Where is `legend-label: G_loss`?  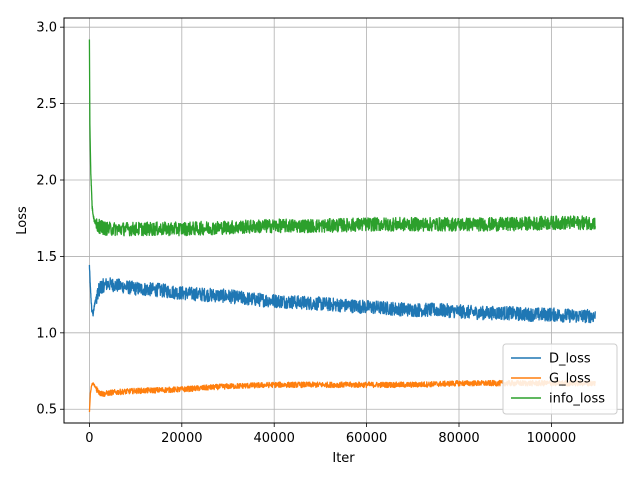 legend-label: G_loss is located at coordinates (570, 379).